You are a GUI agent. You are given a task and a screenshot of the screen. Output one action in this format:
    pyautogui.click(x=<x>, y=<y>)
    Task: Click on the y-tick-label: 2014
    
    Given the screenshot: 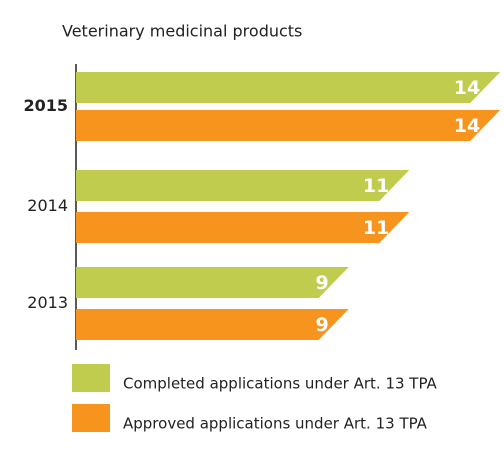 What is the action you would take?
    pyautogui.click(x=47, y=205)
    